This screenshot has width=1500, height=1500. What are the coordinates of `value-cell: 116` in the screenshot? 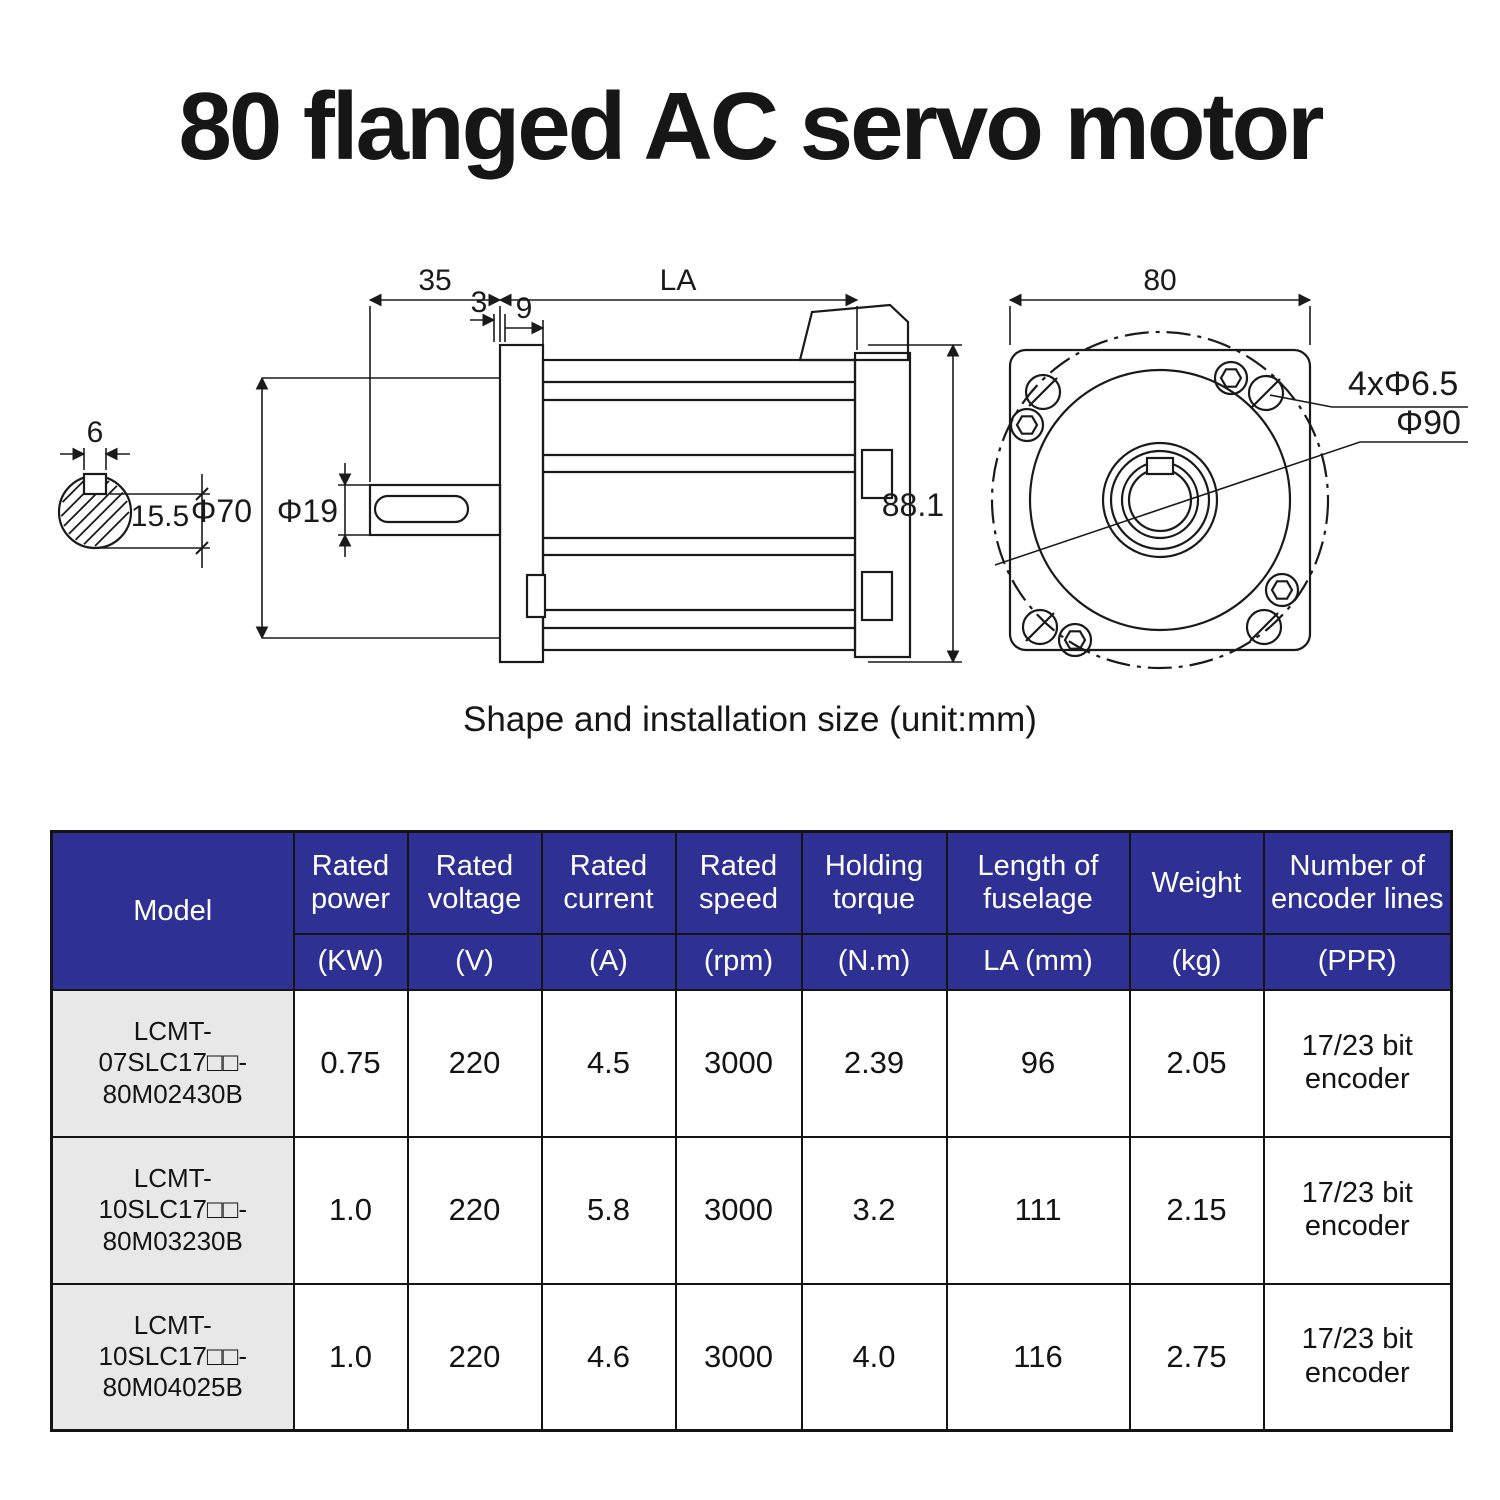 It's located at (1038, 1357).